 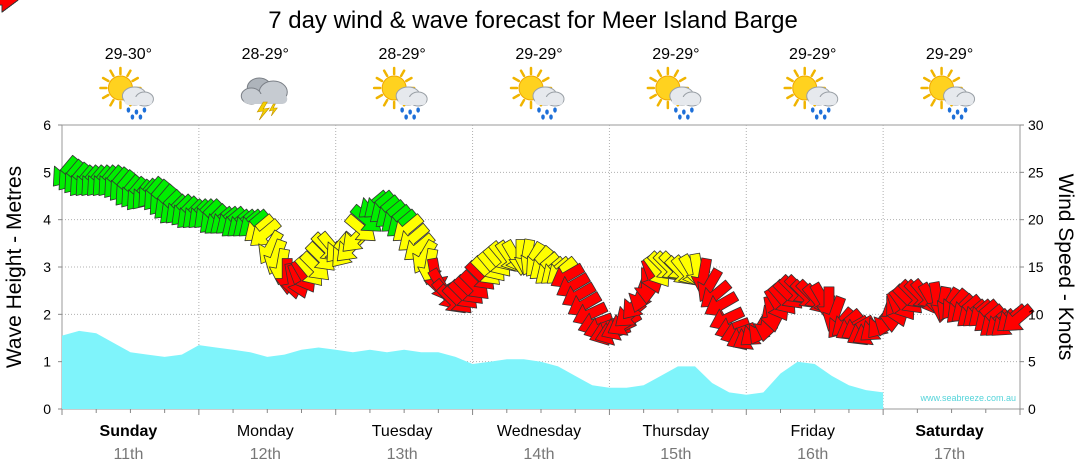 I want to click on right-tick-label: 15, so click(x=1036, y=267).